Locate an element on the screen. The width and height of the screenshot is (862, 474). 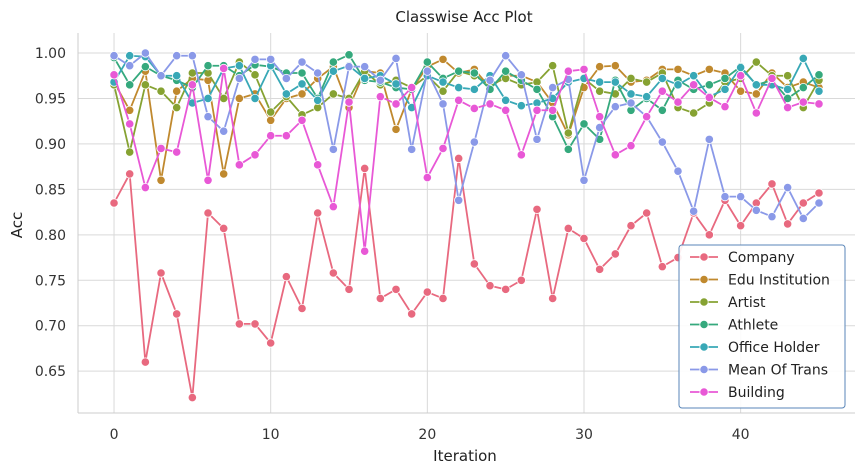
legend-frame is located at coordinates (762, 326).